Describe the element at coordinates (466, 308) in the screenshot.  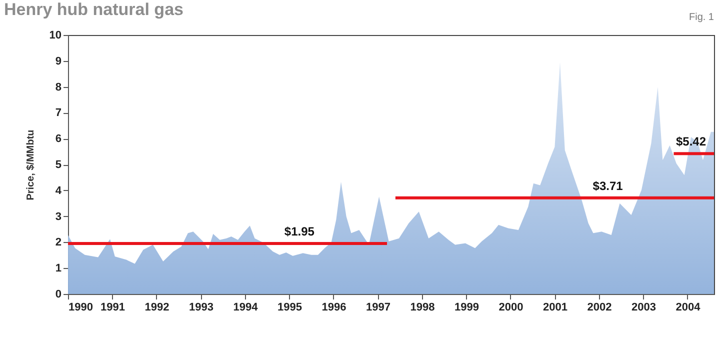
I see `x-tick-label: 1999` at that location.